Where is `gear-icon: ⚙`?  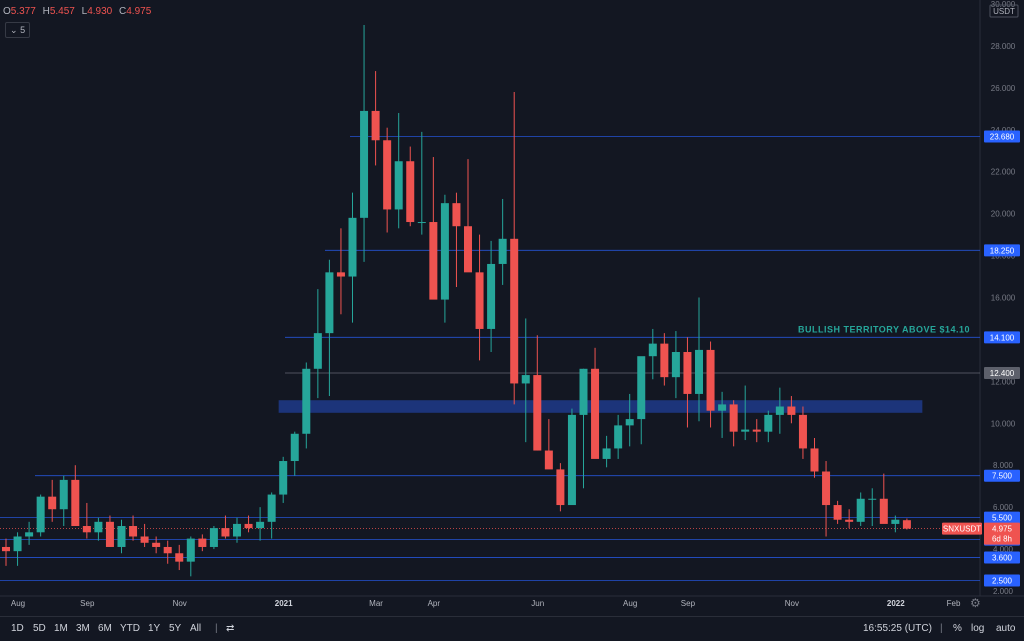
gear-icon: ⚙ is located at coordinates (975, 603).